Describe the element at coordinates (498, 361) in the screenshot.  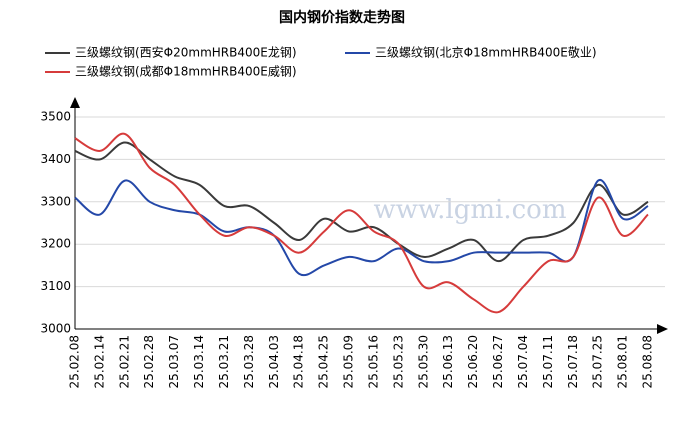
I see `x-tick-label: 25.06.27` at that location.